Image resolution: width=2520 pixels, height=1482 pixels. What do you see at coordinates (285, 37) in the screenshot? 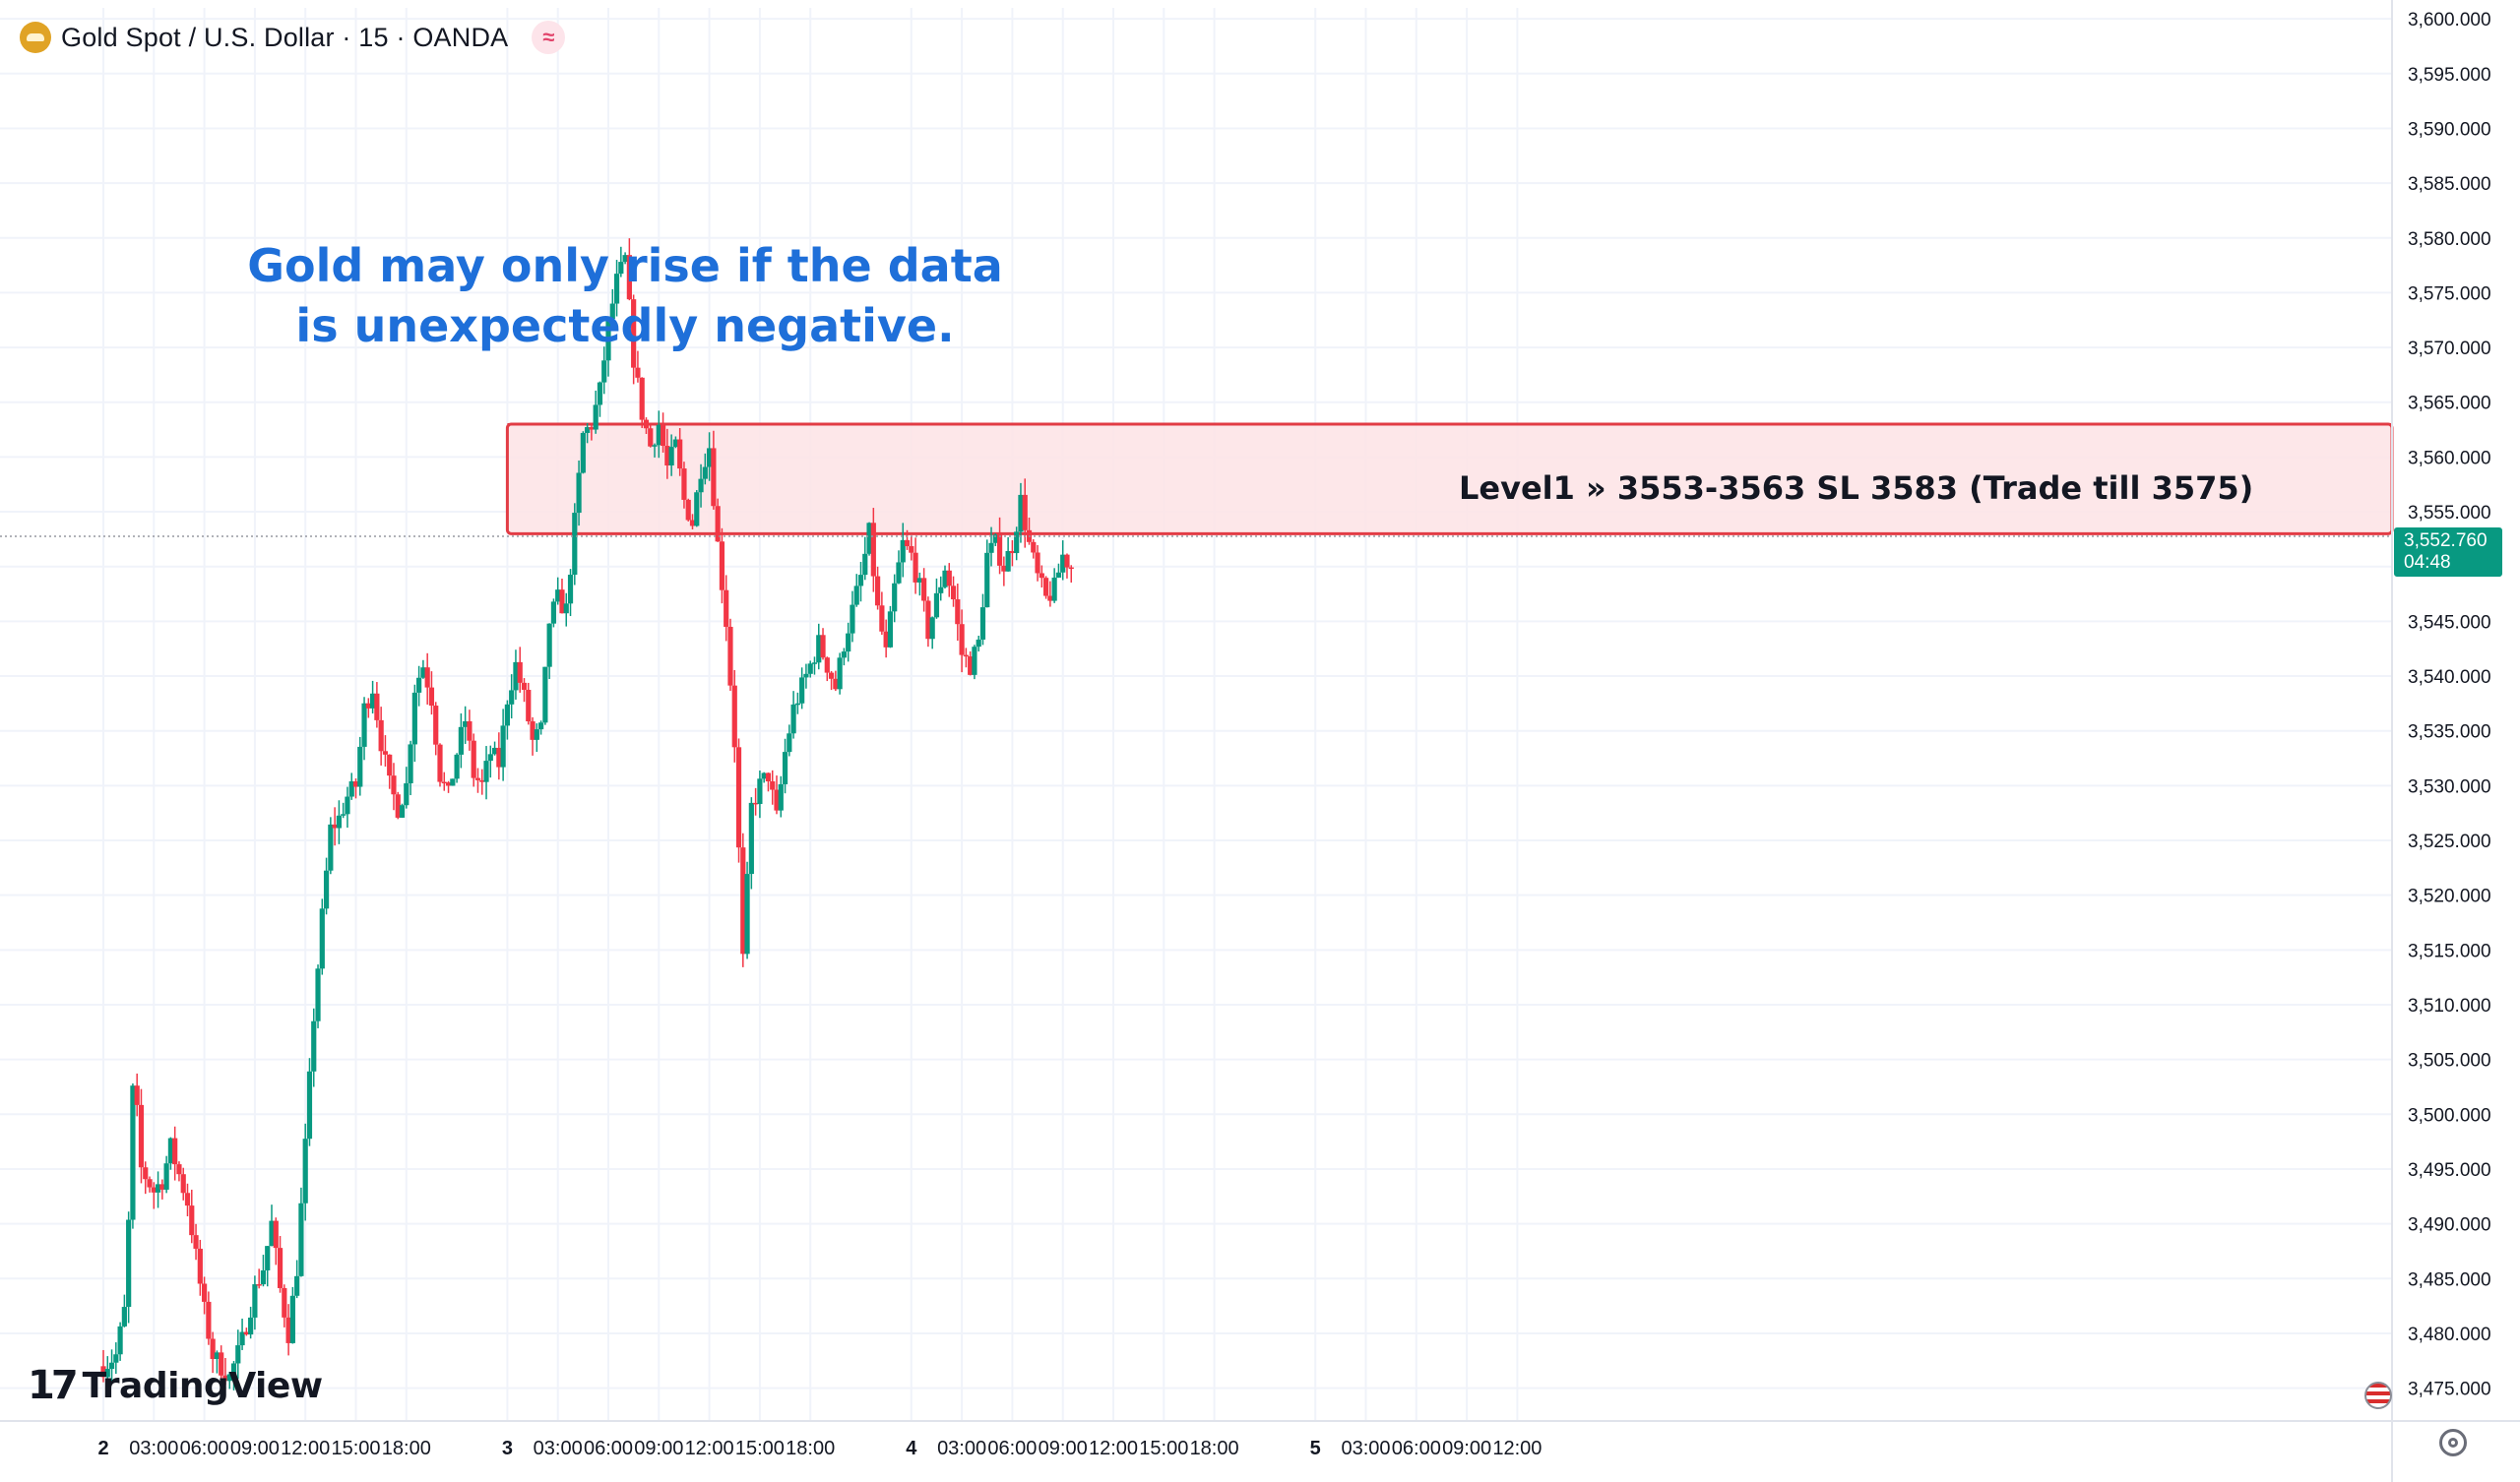
I see `symbol-title: Gold Spot / U.S. Dollar · 15 · OANDA` at bounding box center [285, 37].